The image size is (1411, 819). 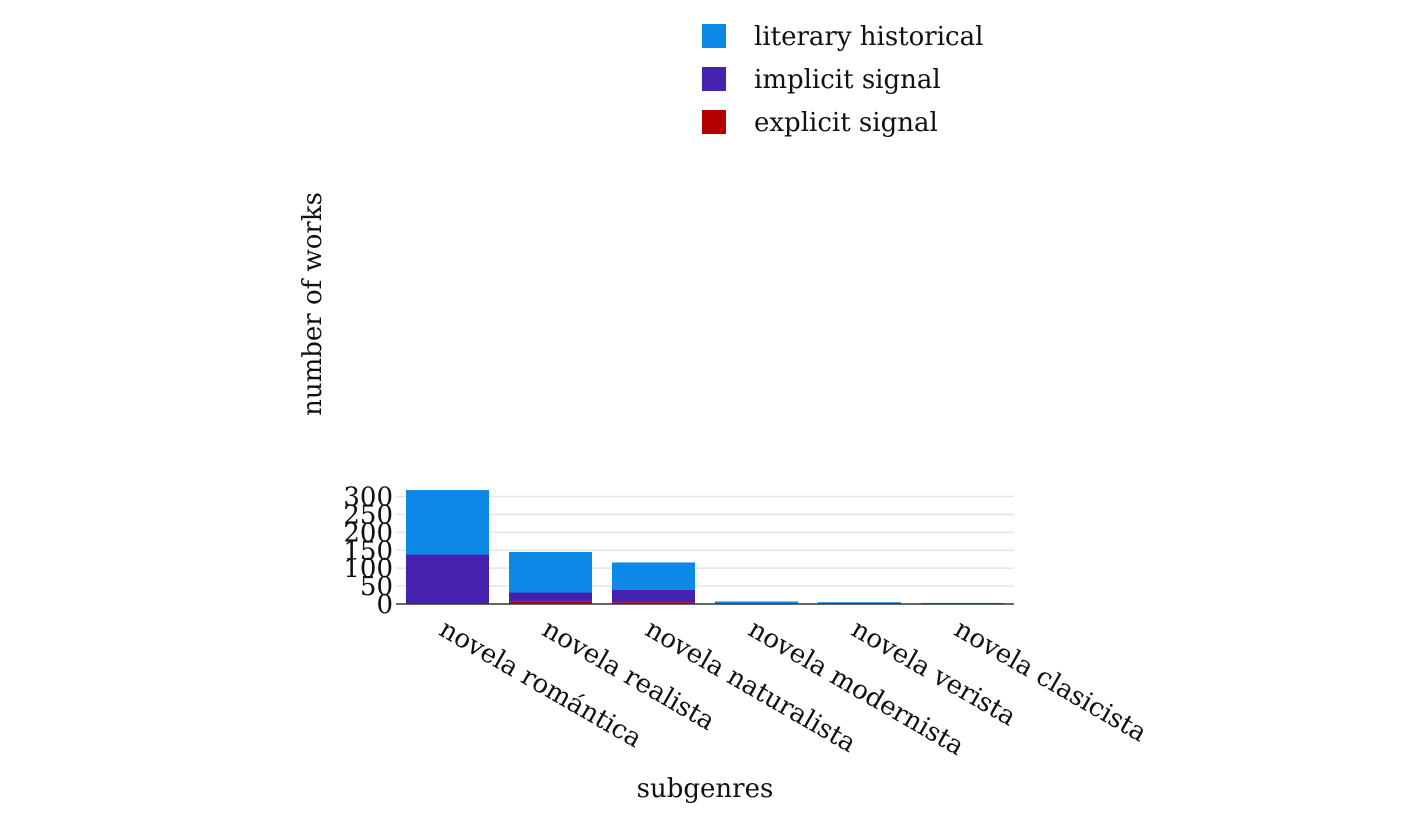 What do you see at coordinates (714, 79) in the screenshot?
I see `legend-swatch-implicit-signal` at bounding box center [714, 79].